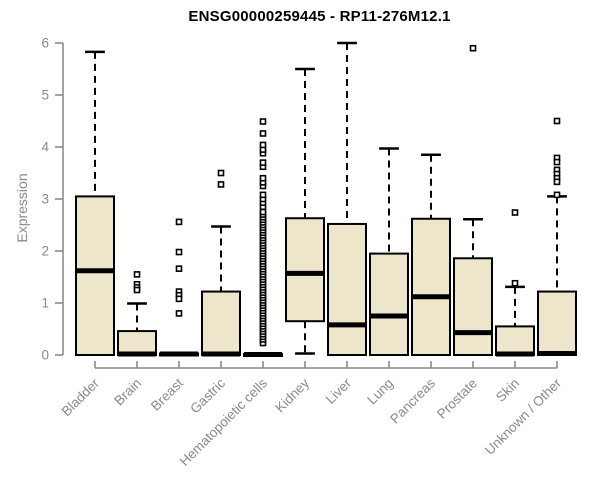  Describe the element at coordinates (319, 16) in the screenshot. I see `chart-title: ENSG00000259445 - RP11-276M12.1` at that location.